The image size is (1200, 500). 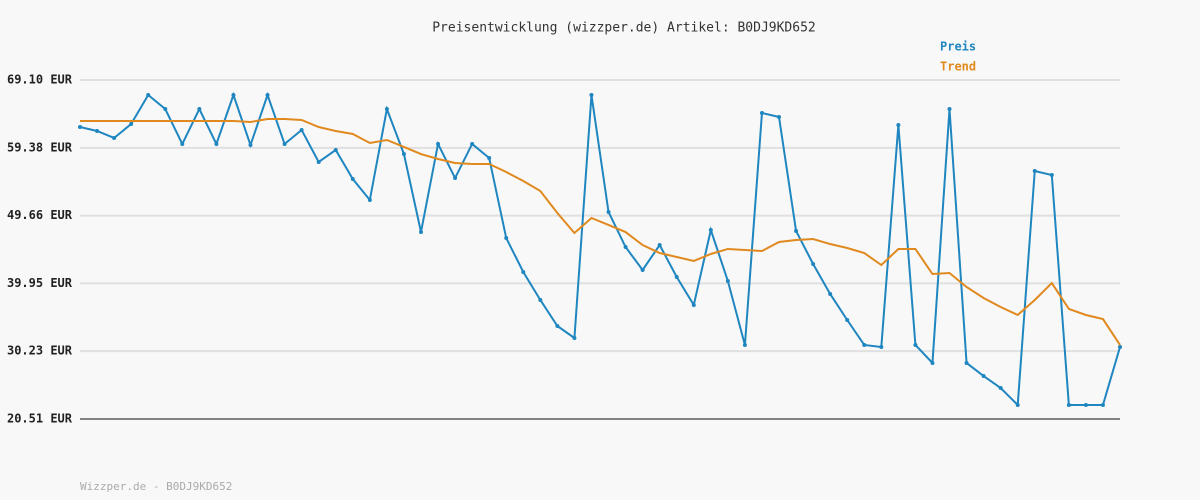 What do you see at coordinates (40, 147) in the screenshot?
I see `y-tick-label: 59.38 EUR` at bounding box center [40, 147].